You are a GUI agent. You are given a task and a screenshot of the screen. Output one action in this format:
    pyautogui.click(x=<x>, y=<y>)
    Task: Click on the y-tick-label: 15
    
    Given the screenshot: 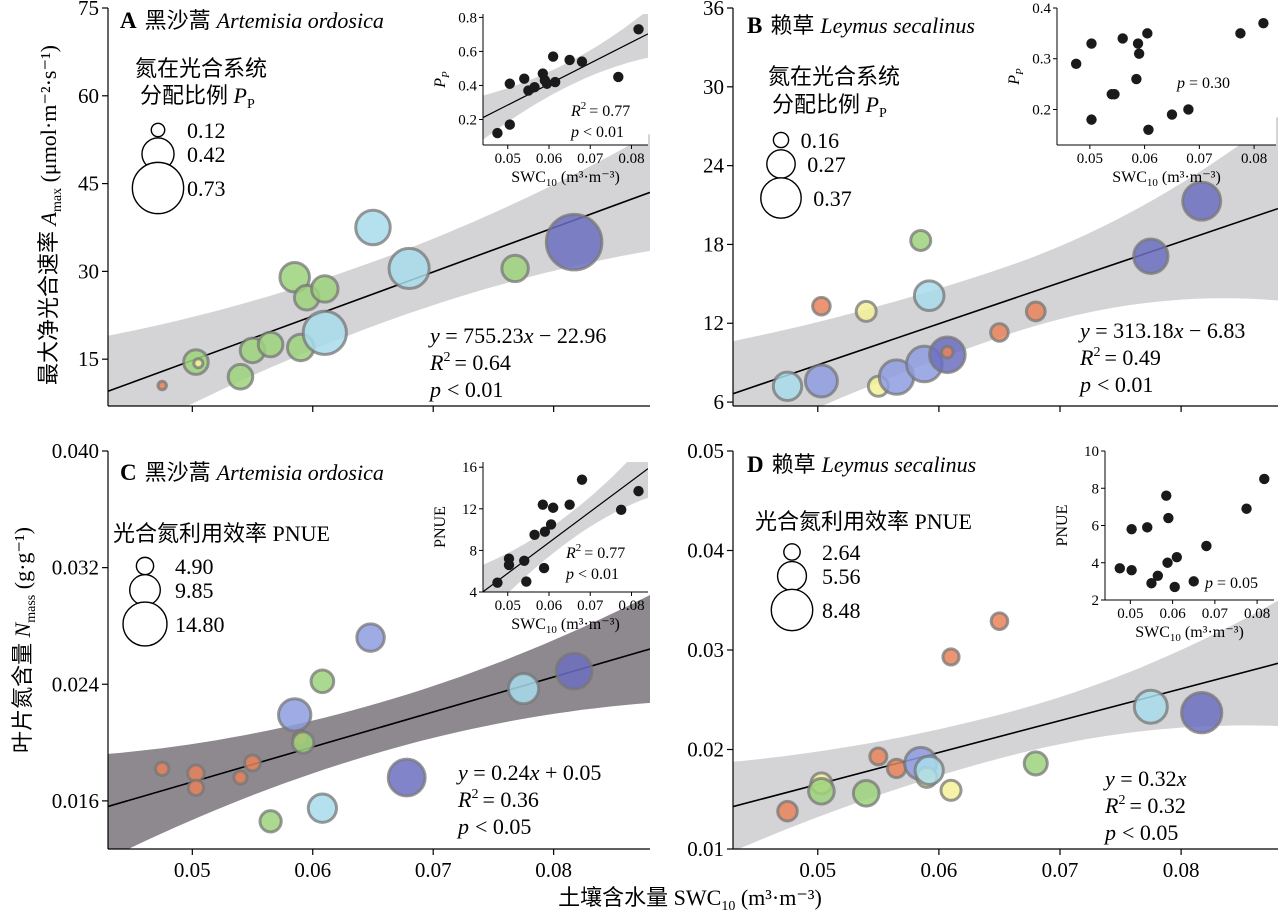 What is the action you would take?
    pyautogui.click(x=88, y=359)
    